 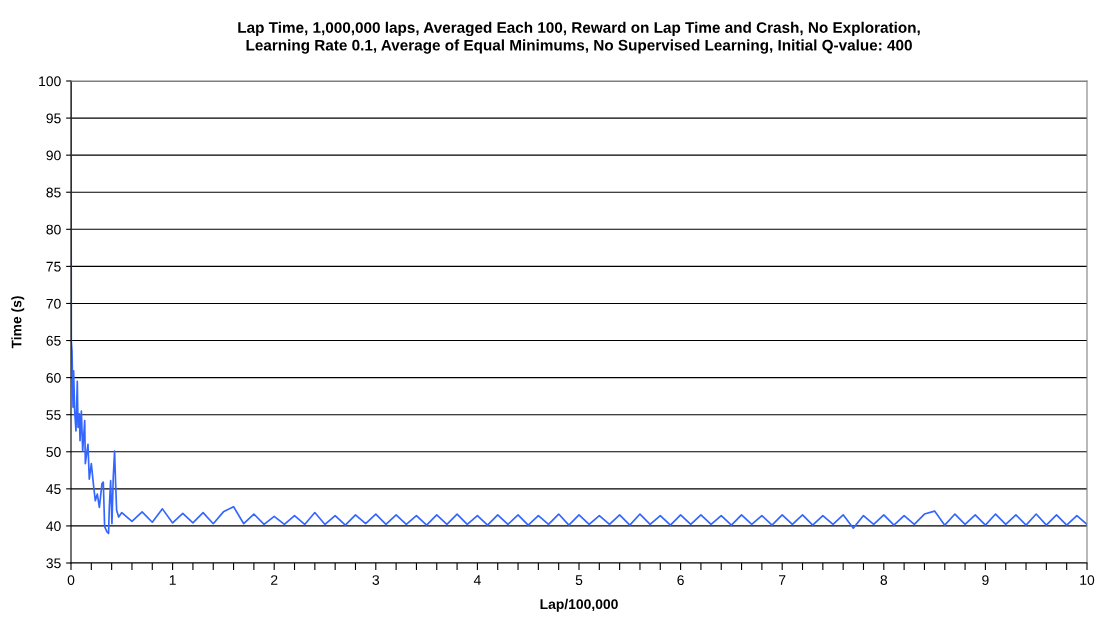 I want to click on y-tick-label: 85, so click(x=53, y=192).